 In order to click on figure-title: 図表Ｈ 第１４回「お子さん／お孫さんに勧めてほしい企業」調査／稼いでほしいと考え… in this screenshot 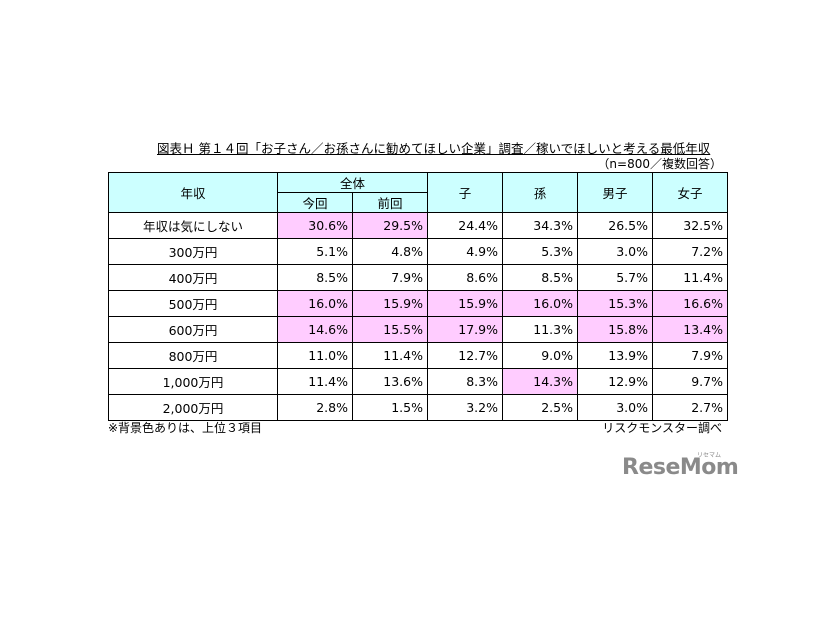, I will do `click(434, 148)`.